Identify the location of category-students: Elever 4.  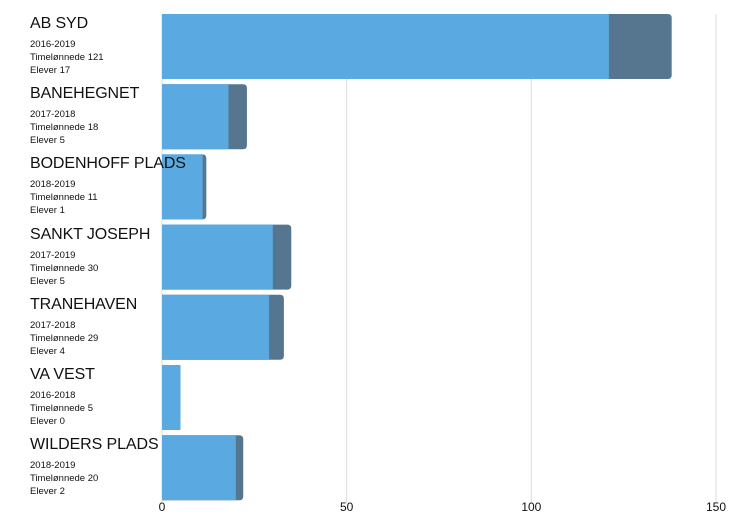
(47, 351).